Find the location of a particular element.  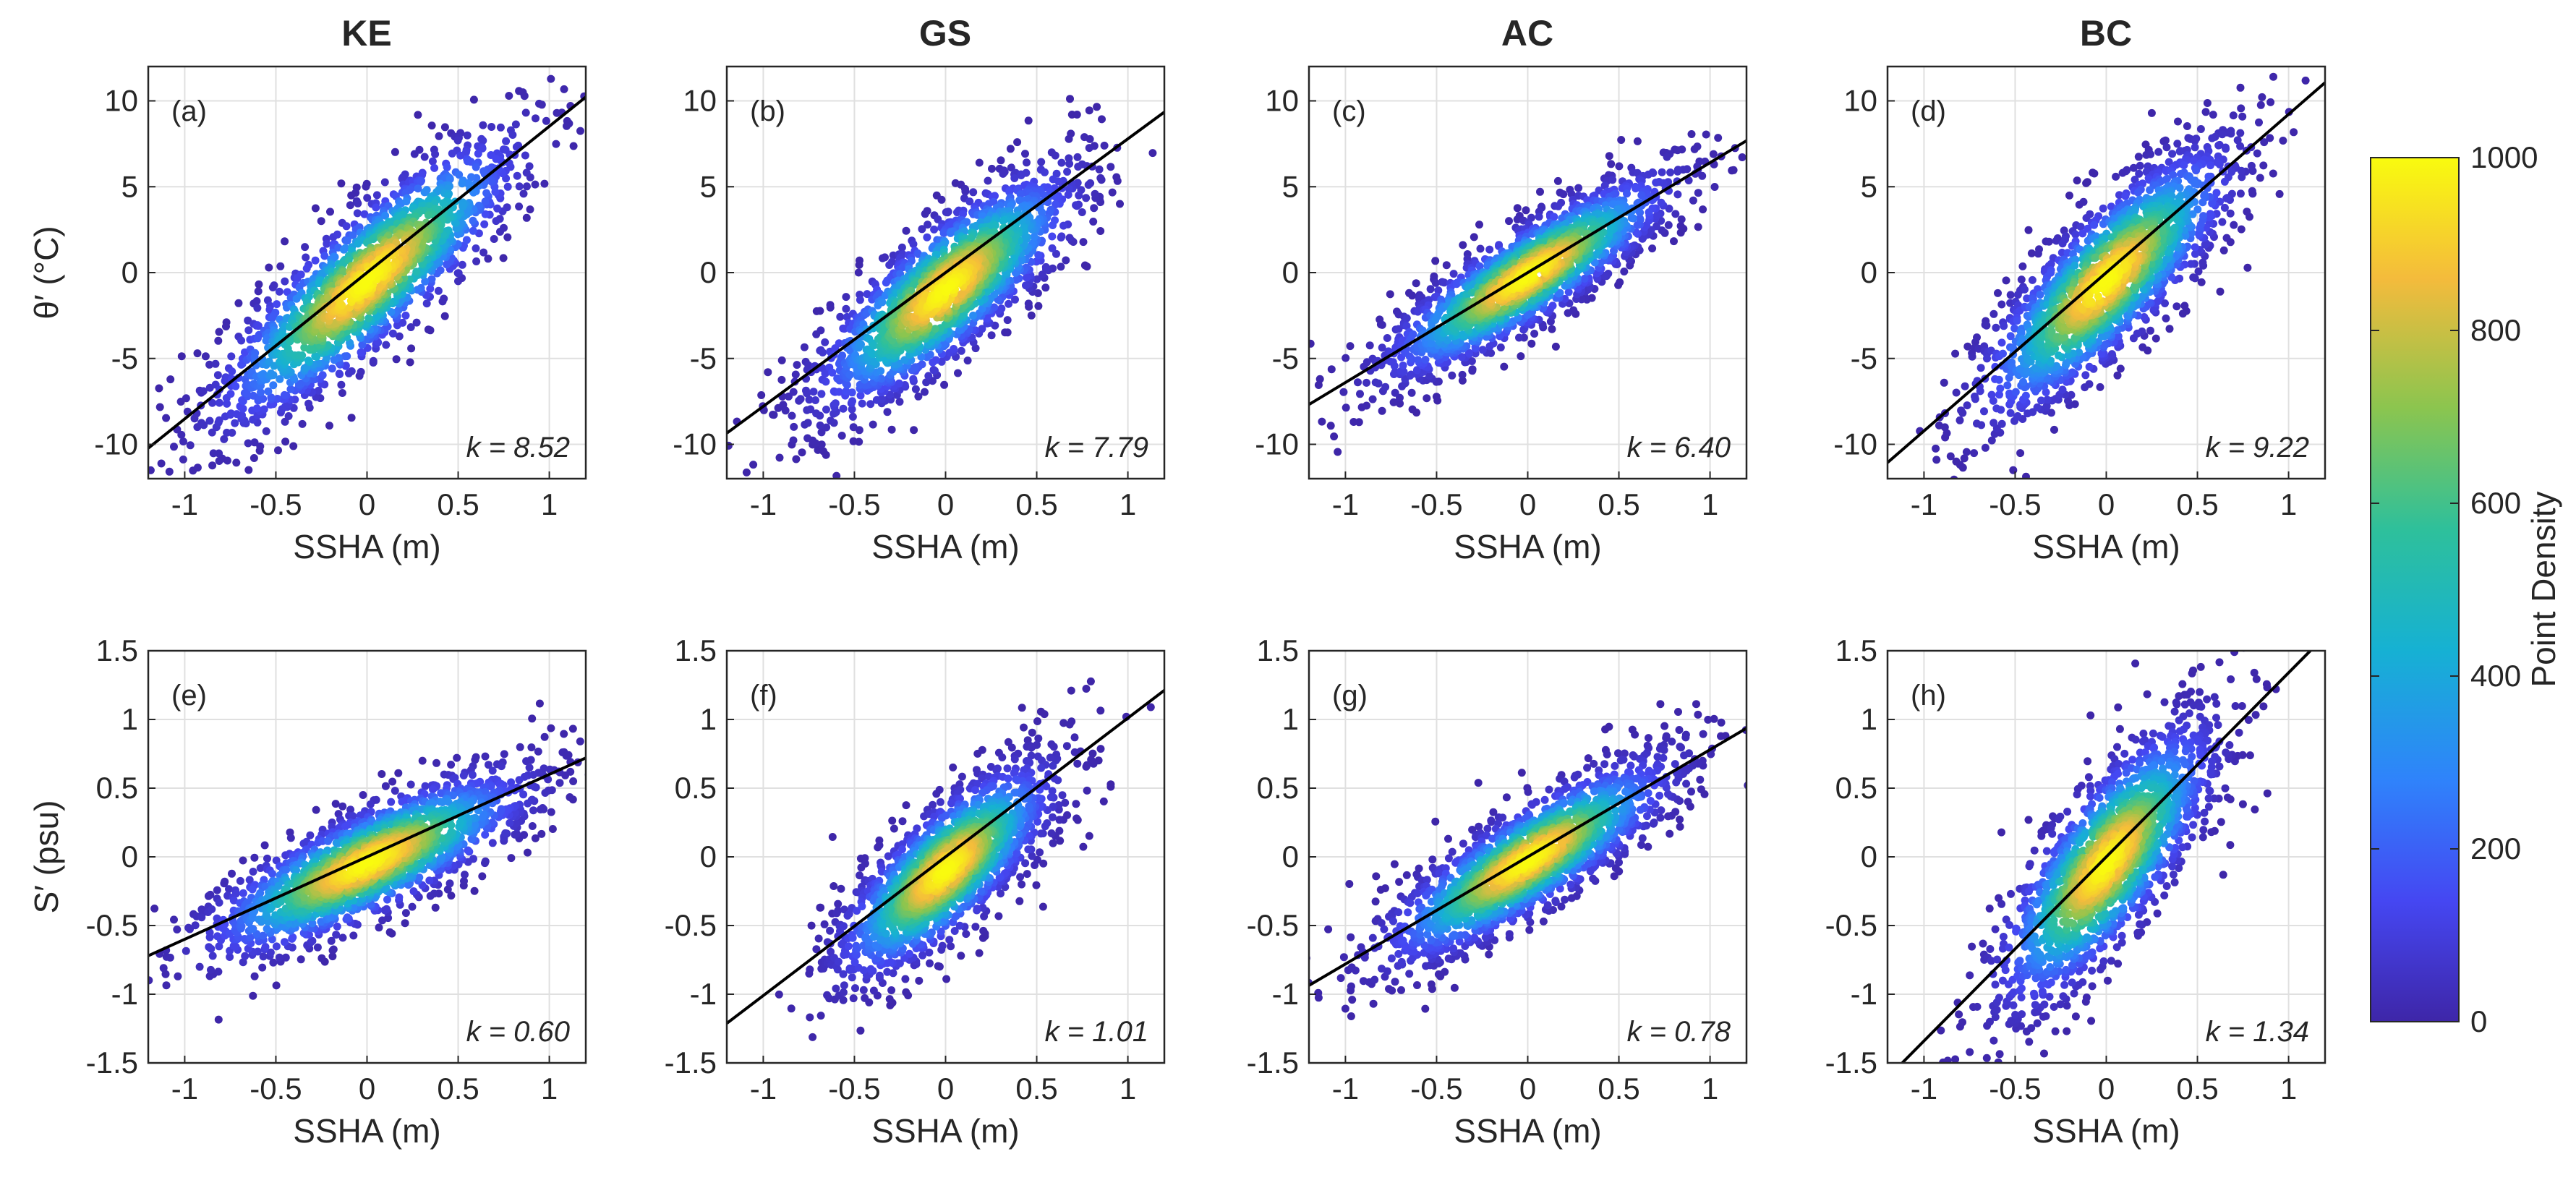

column-title-ac: AC is located at coordinates (1527, 33).